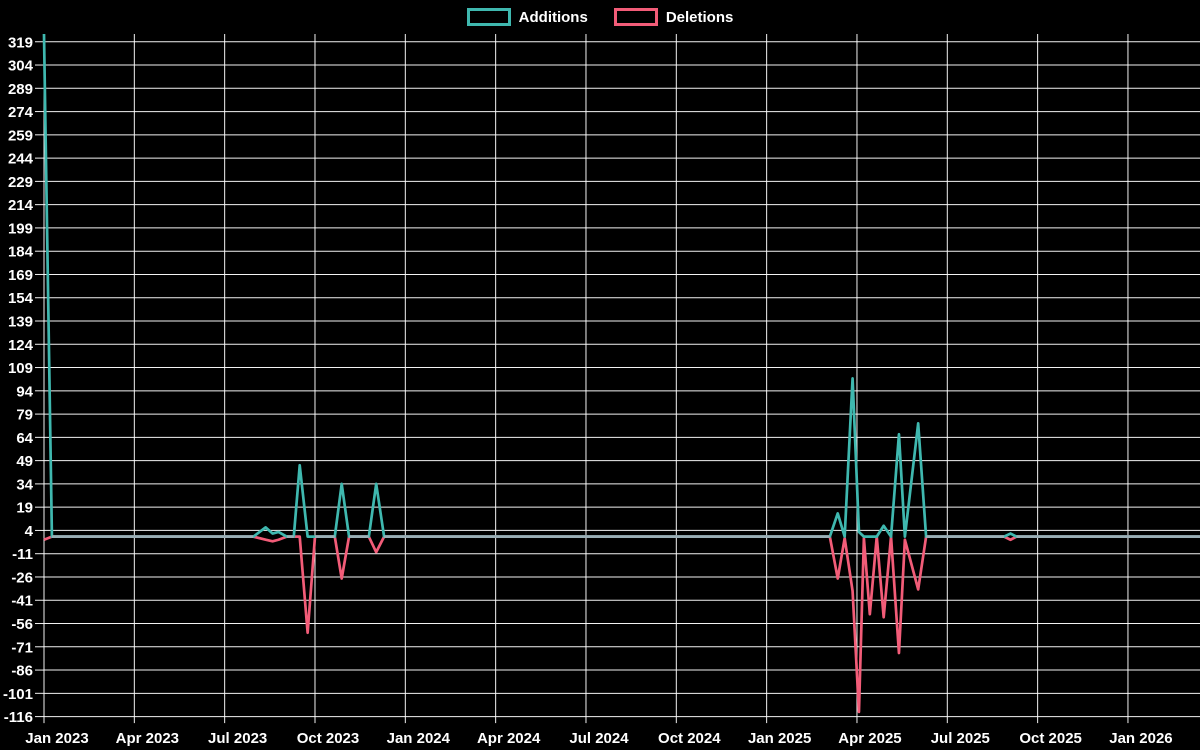 The image size is (1200, 750). What do you see at coordinates (960, 738) in the screenshot?
I see `x-tick-label: Jul 2025` at bounding box center [960, 738].